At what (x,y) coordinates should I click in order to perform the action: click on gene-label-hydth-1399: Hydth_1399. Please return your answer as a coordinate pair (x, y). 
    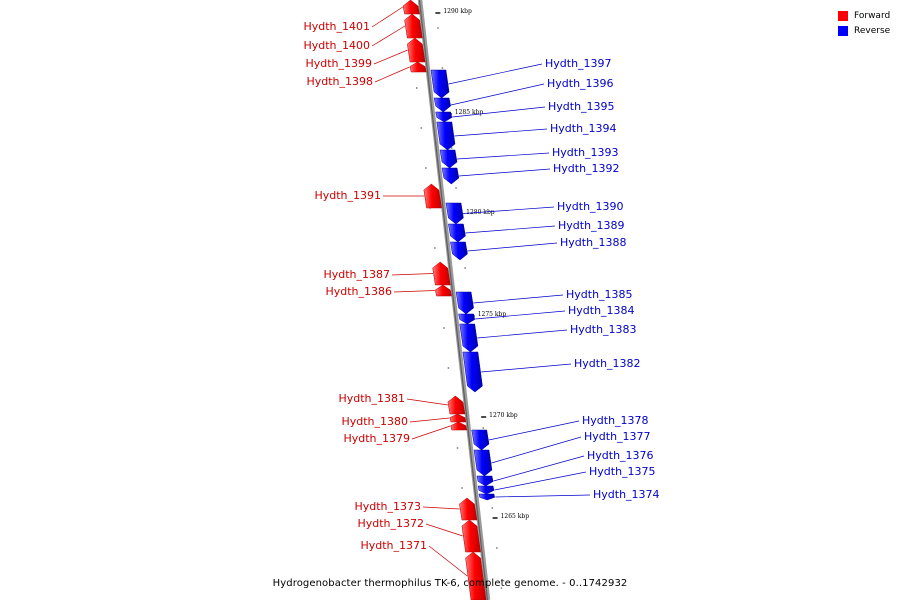
    Looking at the image, I should click on (338, 63).